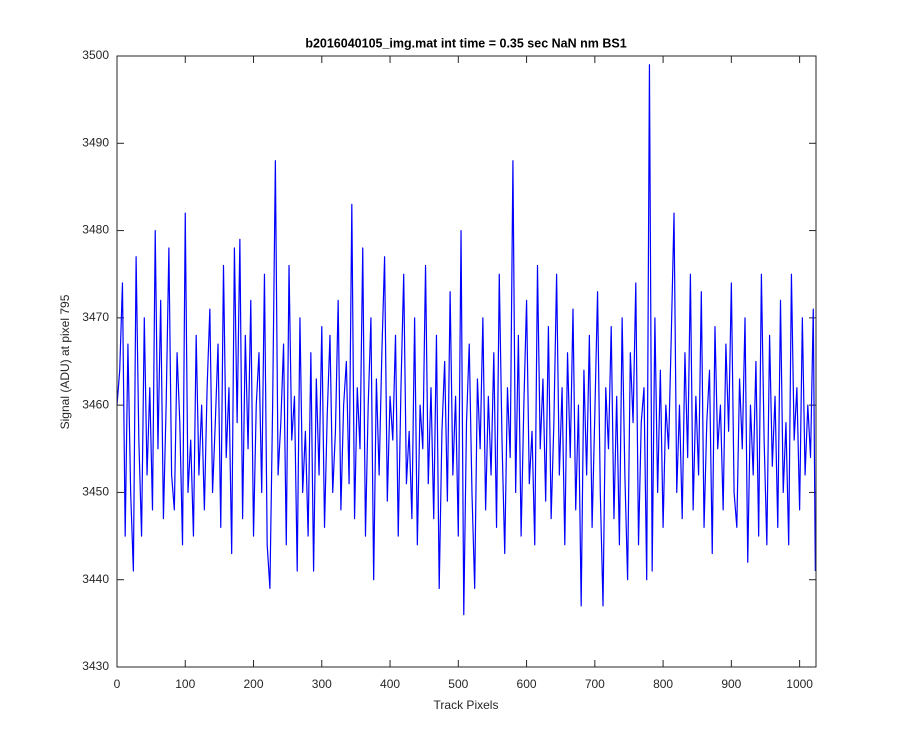  Describe the element at coordinates (117, 684) in the screenshot. I see `x-tick-label: 0` at that location.